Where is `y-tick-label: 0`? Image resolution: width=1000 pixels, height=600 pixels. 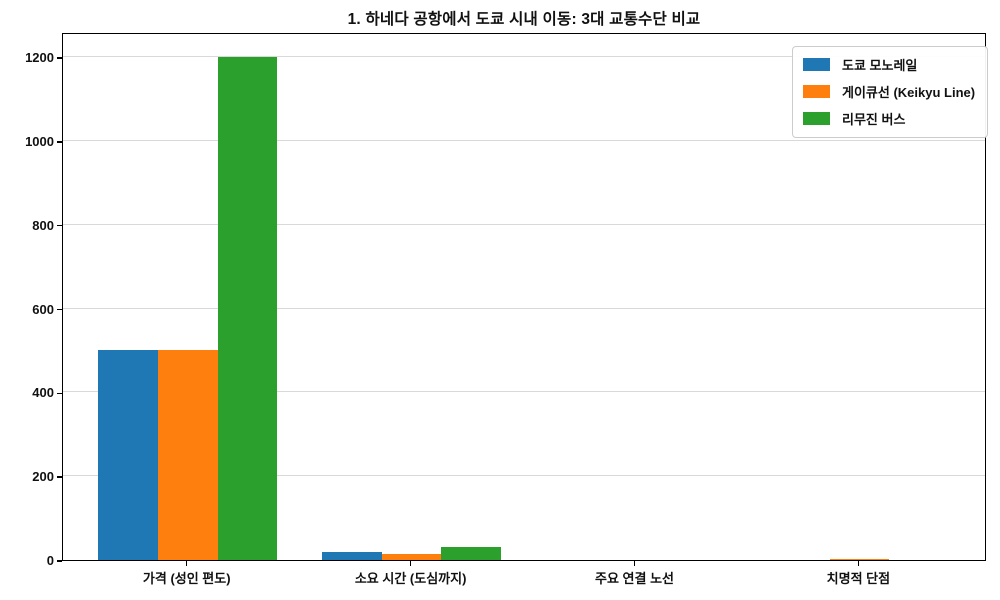 y-tick-label: 0 is located at coordinates (50, 560).